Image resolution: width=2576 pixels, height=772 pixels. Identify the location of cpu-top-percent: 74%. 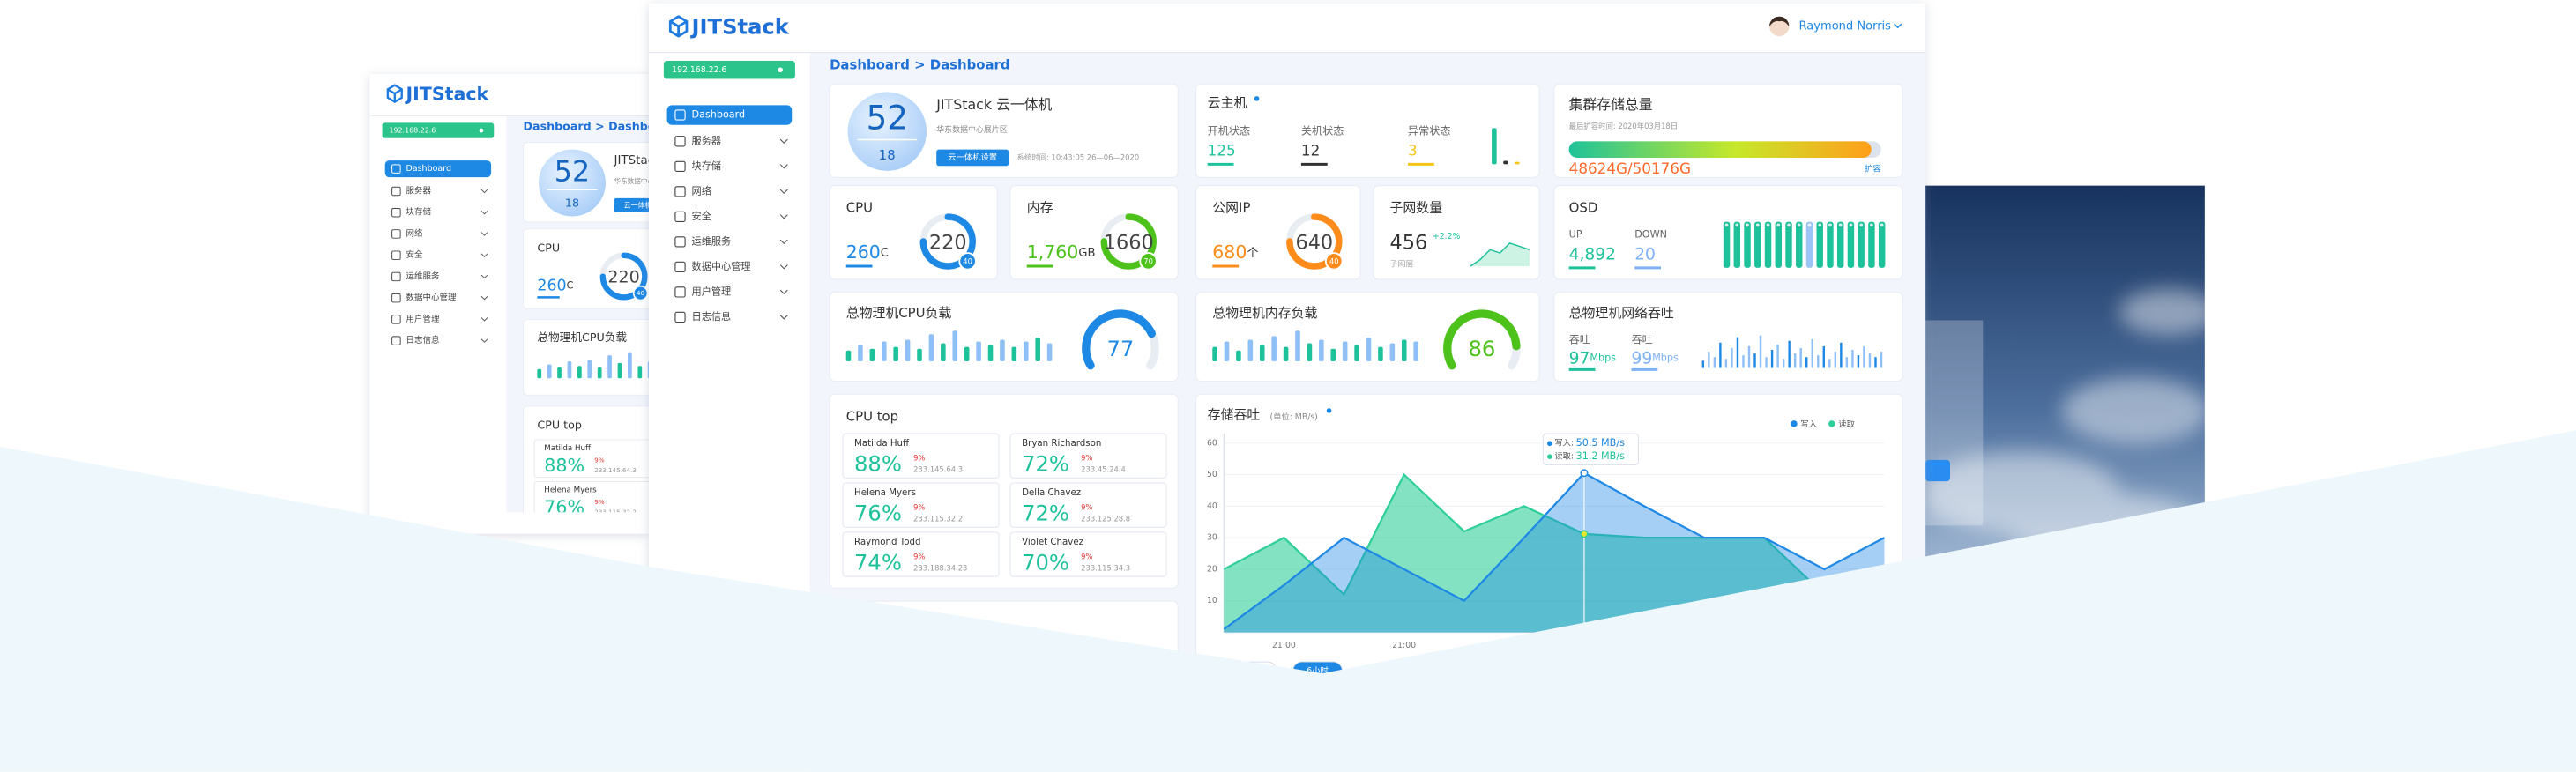
(878, 562).